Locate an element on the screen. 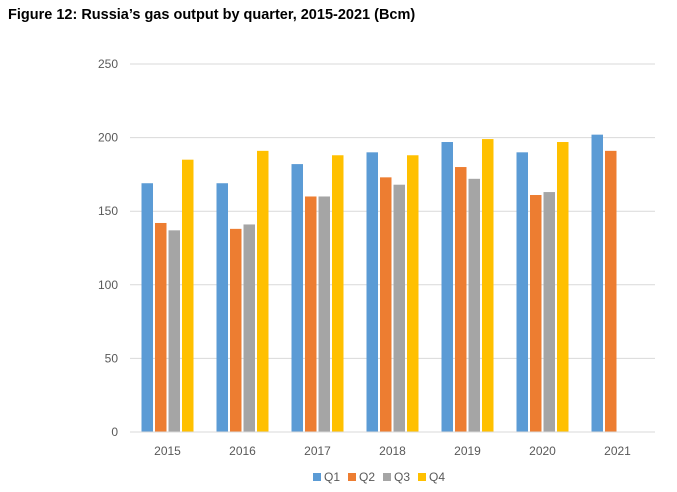 The image size is (677, 492). x-tick-label: 2016 is located at coordinates (242, 451).